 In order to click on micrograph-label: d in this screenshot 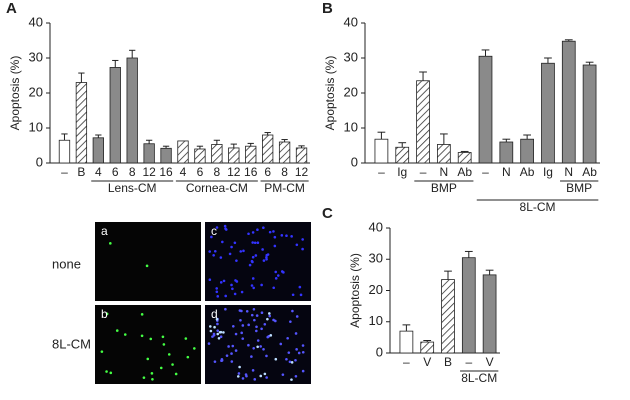, I will do `click(214, 314)`.